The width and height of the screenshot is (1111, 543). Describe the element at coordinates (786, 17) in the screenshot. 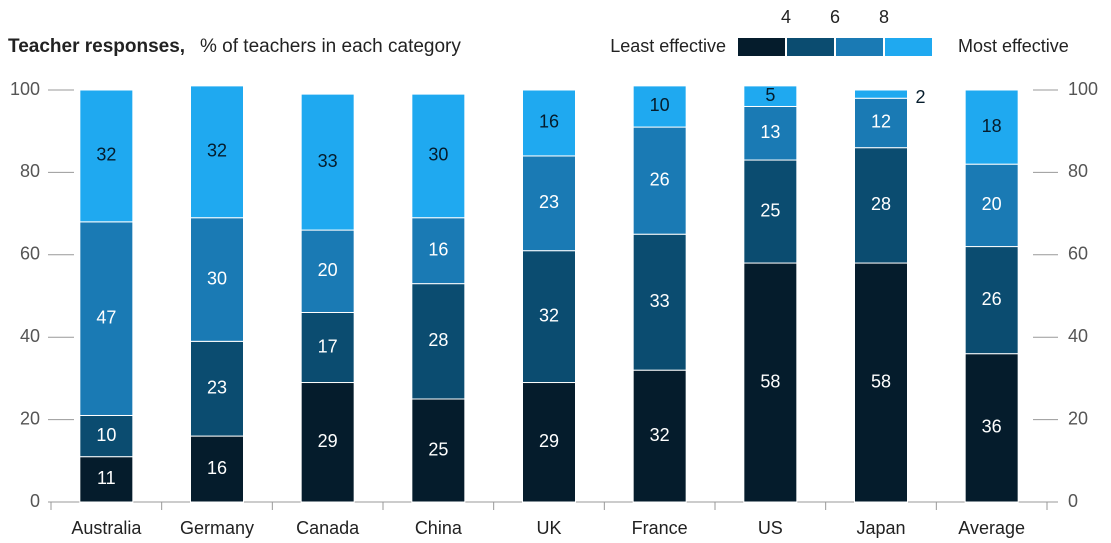

I see `legend-tick: 4` at that location.